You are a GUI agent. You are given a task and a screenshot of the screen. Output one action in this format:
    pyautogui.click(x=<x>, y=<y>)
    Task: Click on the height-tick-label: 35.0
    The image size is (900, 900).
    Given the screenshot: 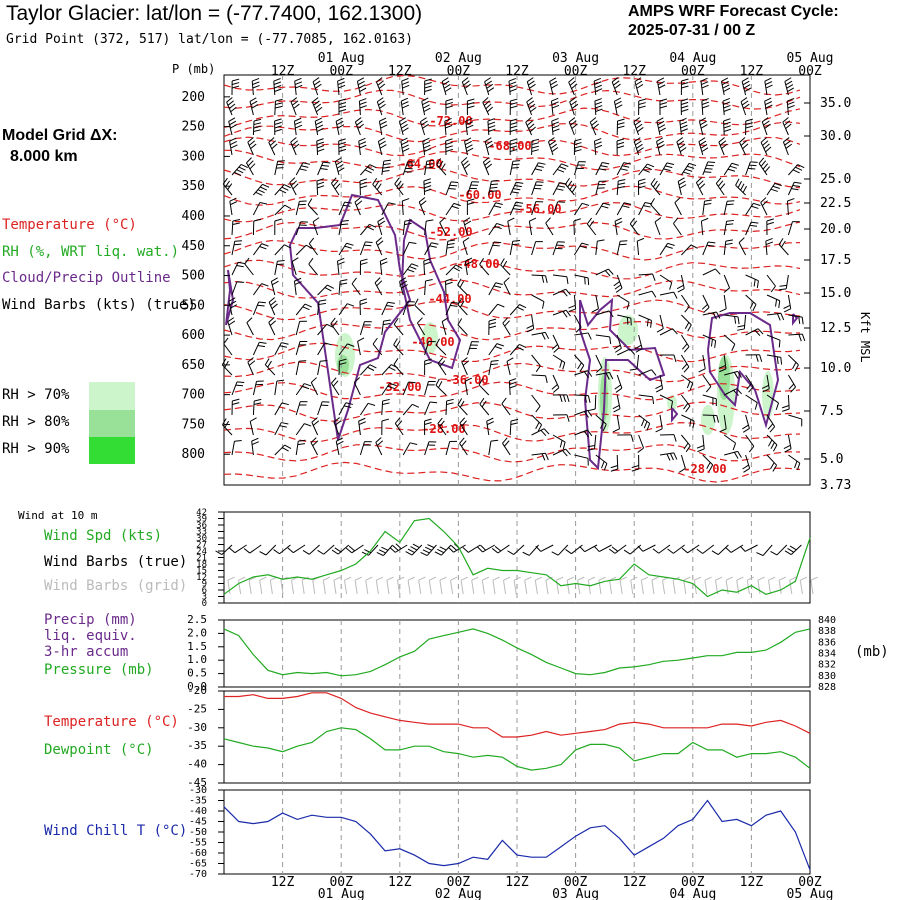 What is the action you would take?
    pyautogui.click(x=835, y=103)
    